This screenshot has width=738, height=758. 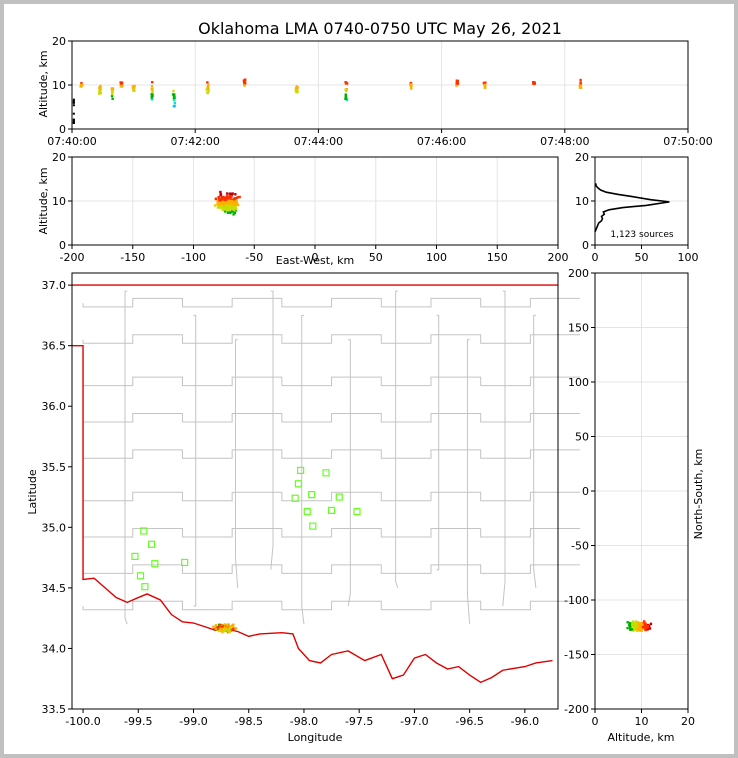 I want to click on map-y-tick-label: 35.0, so click(x=54, y=527).